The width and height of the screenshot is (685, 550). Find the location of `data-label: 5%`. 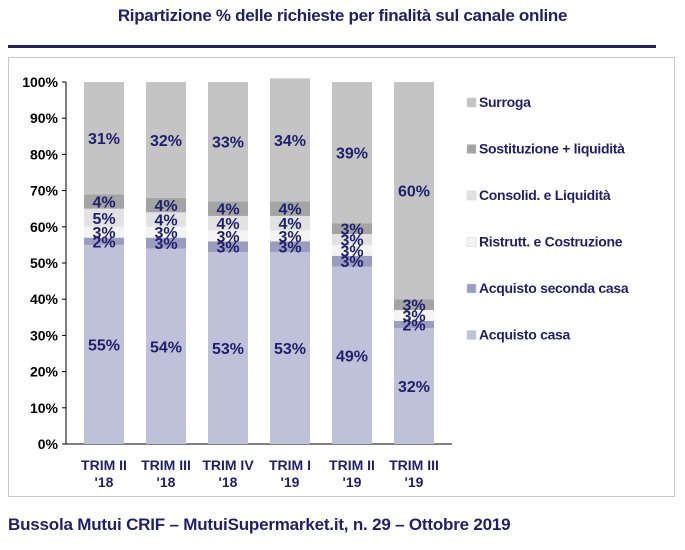

data-label: 5% is located at coordinates (103, 219).